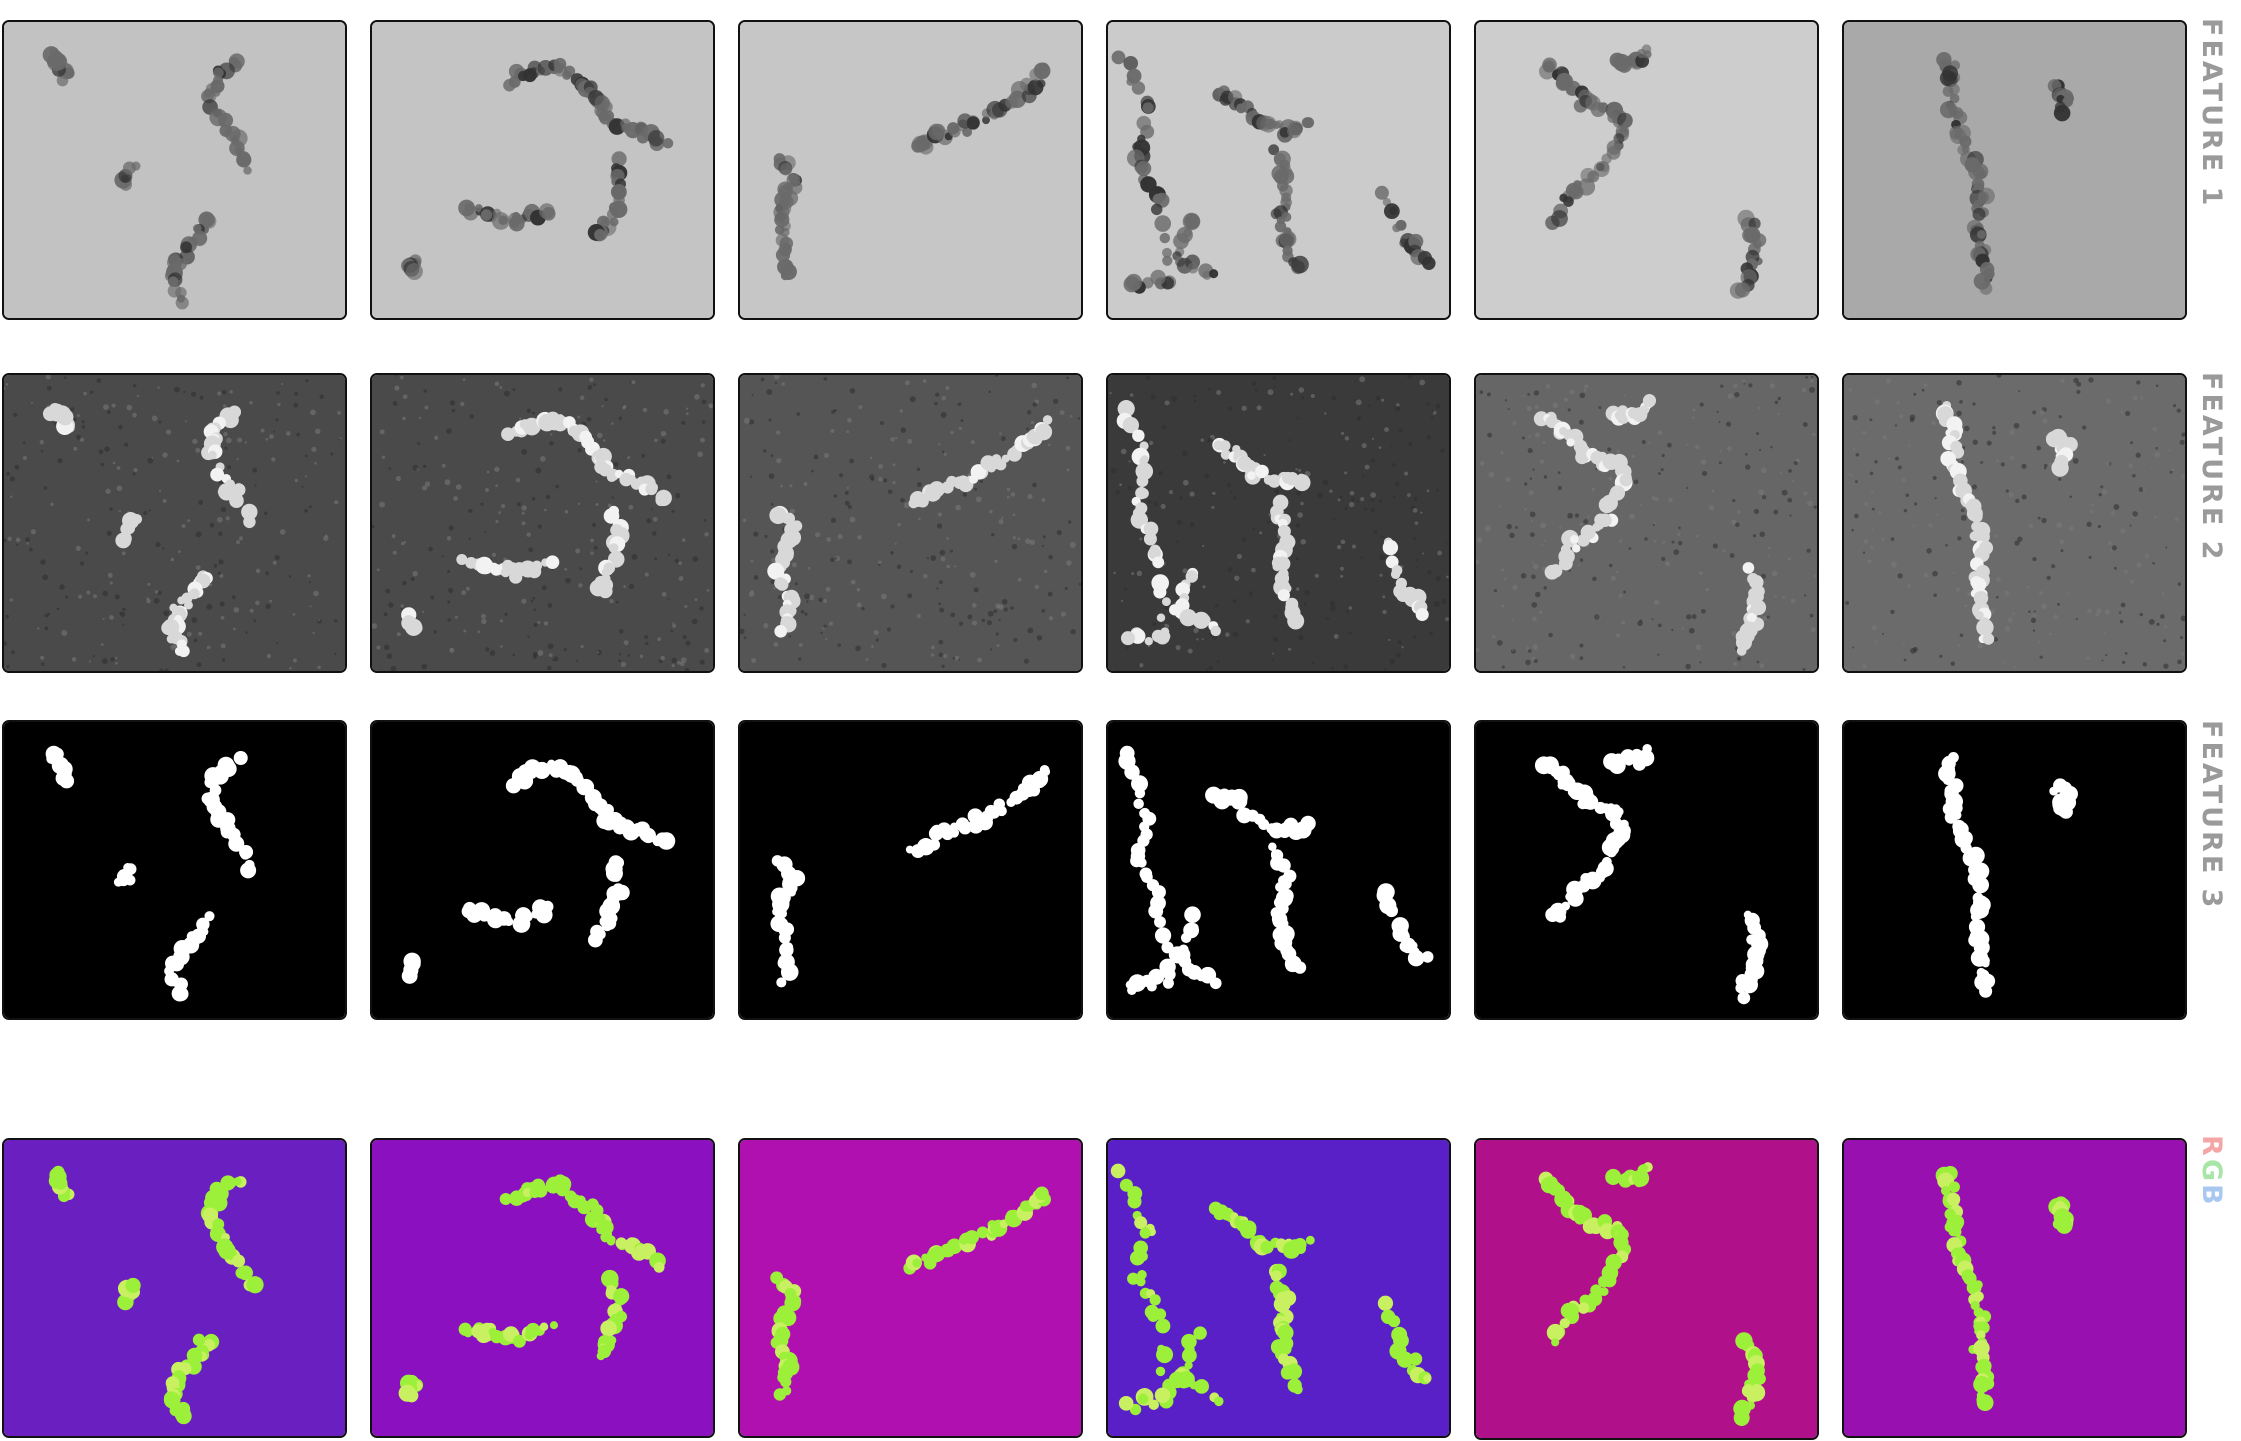  I want to click on rgb-label-b: B, so click(2211, 1195).